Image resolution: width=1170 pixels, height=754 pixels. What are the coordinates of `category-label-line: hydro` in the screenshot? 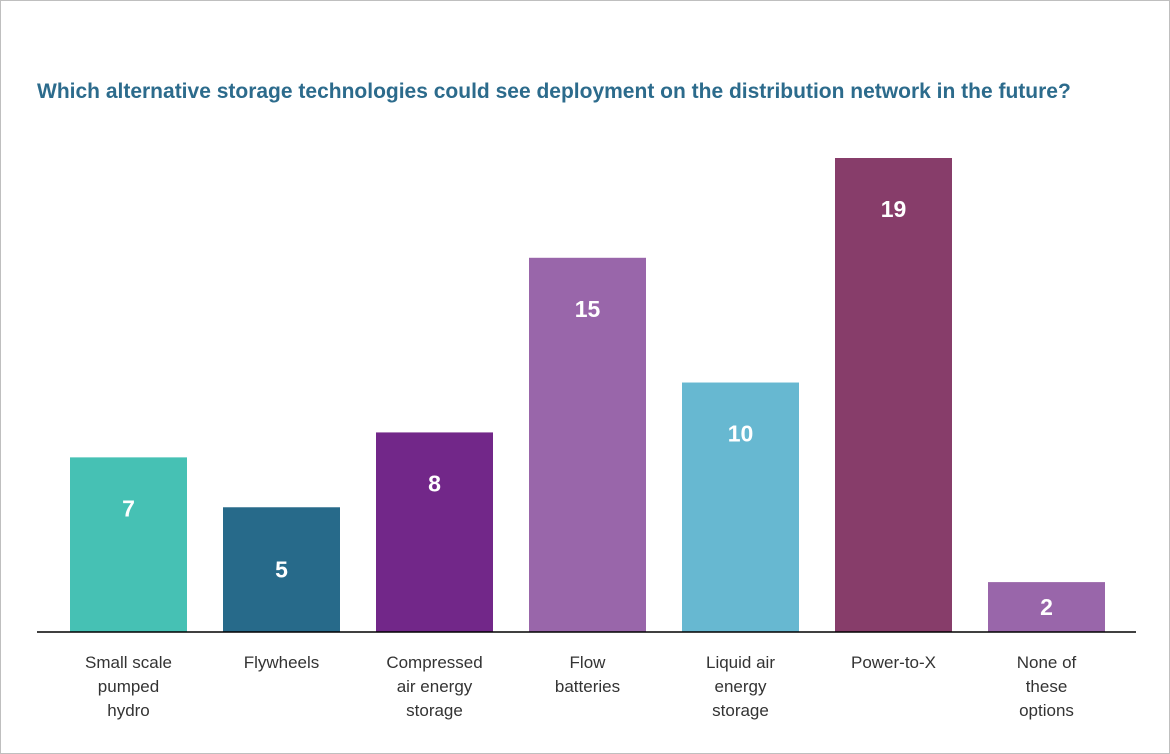 It's located at (128, 710).